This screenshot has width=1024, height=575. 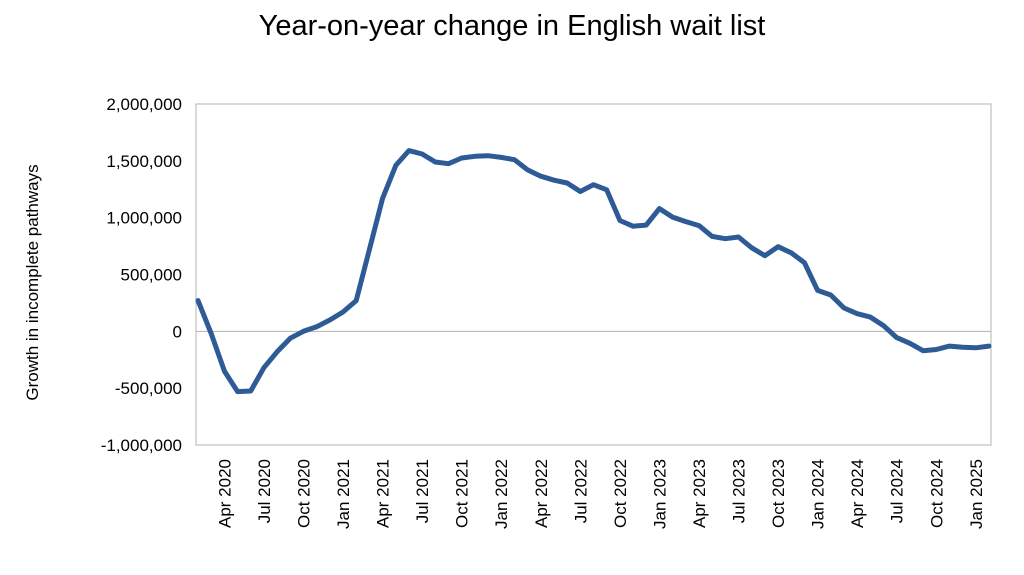 I want to click on x-tick-label: Oct 2021, so click(x=462, y=493).